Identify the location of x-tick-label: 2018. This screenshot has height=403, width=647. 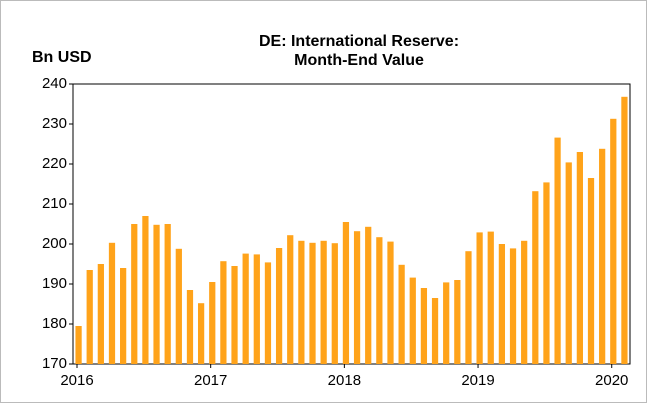
(344, 380).